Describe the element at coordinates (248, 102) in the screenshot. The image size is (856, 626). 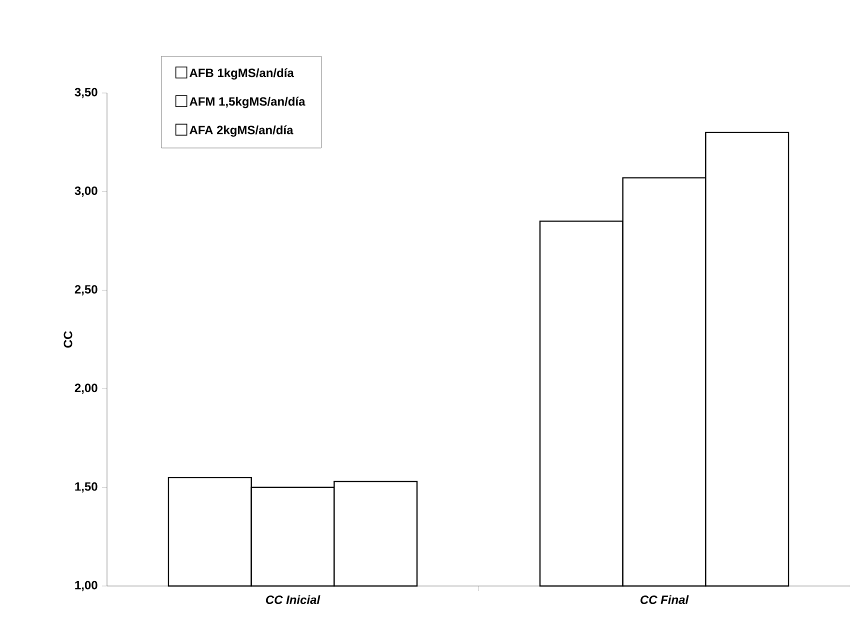
I see `legend-label: AFM 1,5kgMS/an/día` at that location.